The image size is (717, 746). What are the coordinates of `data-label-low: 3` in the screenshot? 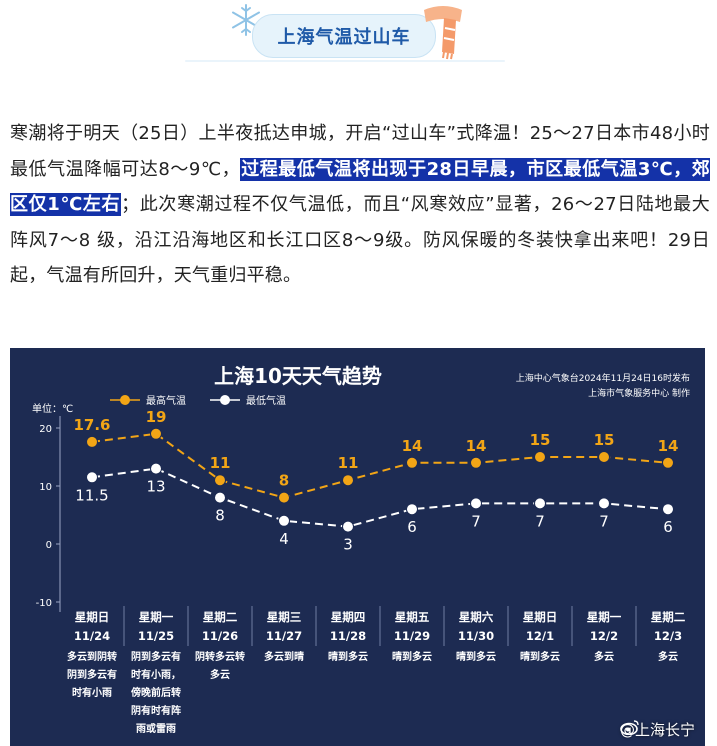 It's located at (348, 545).